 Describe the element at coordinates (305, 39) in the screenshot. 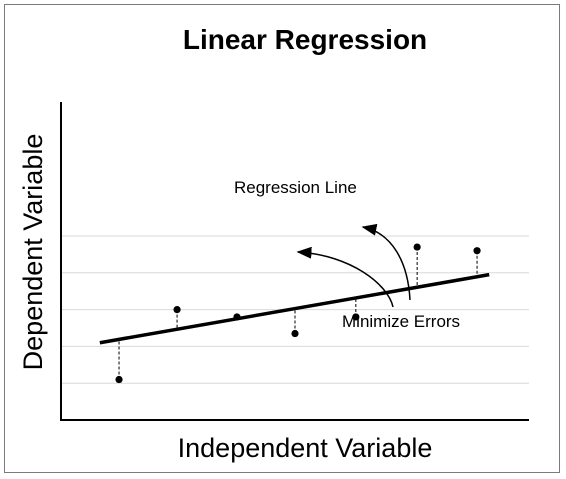

I see `chart-title: Linear Regression` at that location.